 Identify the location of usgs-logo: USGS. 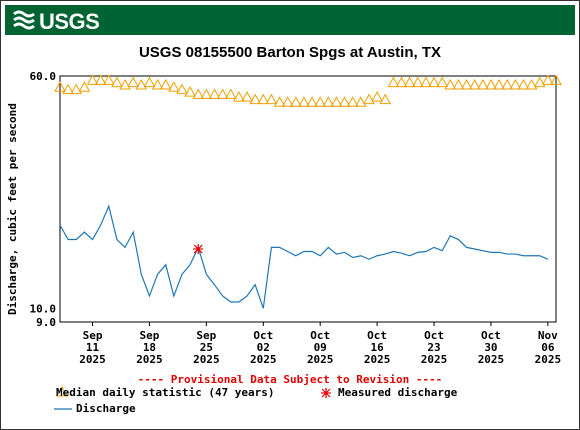
(58, 21).